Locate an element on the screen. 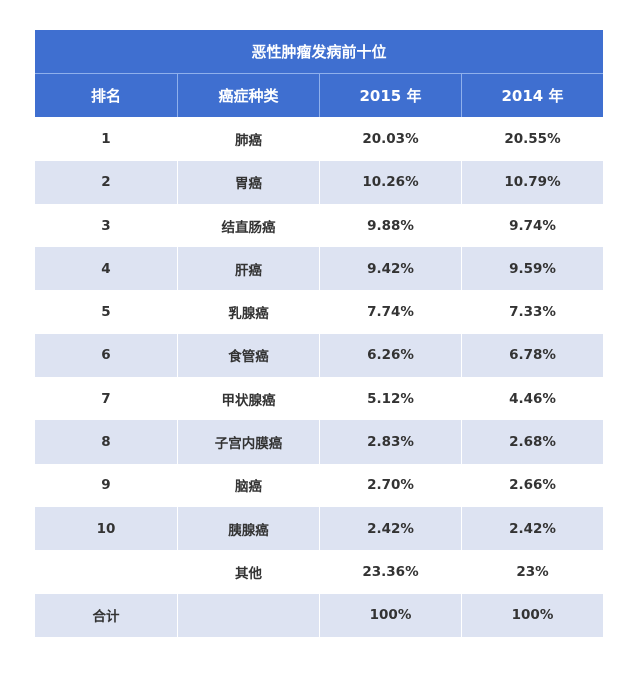 This screenshot has width=641, height=674. table-title: 恶性肿瘤发病前十位 is located at coordinates (319, 52).